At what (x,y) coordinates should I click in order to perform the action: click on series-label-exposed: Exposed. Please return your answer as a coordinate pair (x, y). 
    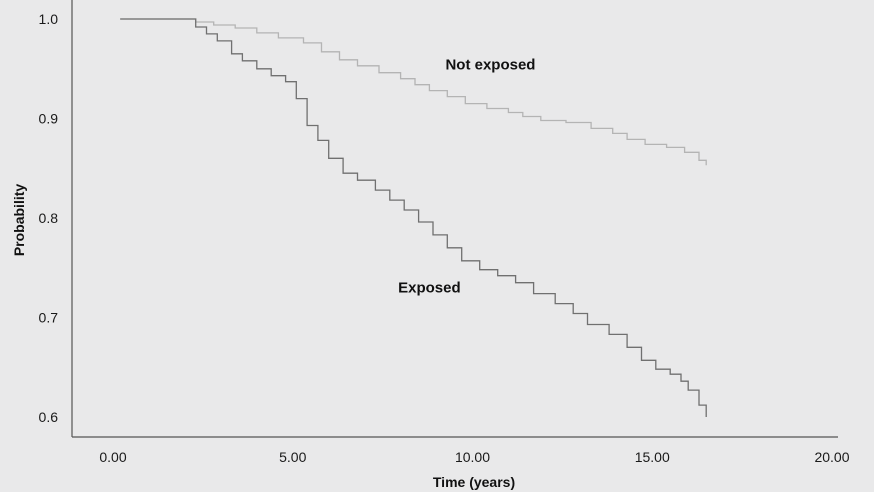
    Looking at the image, I should click on (429, 288).